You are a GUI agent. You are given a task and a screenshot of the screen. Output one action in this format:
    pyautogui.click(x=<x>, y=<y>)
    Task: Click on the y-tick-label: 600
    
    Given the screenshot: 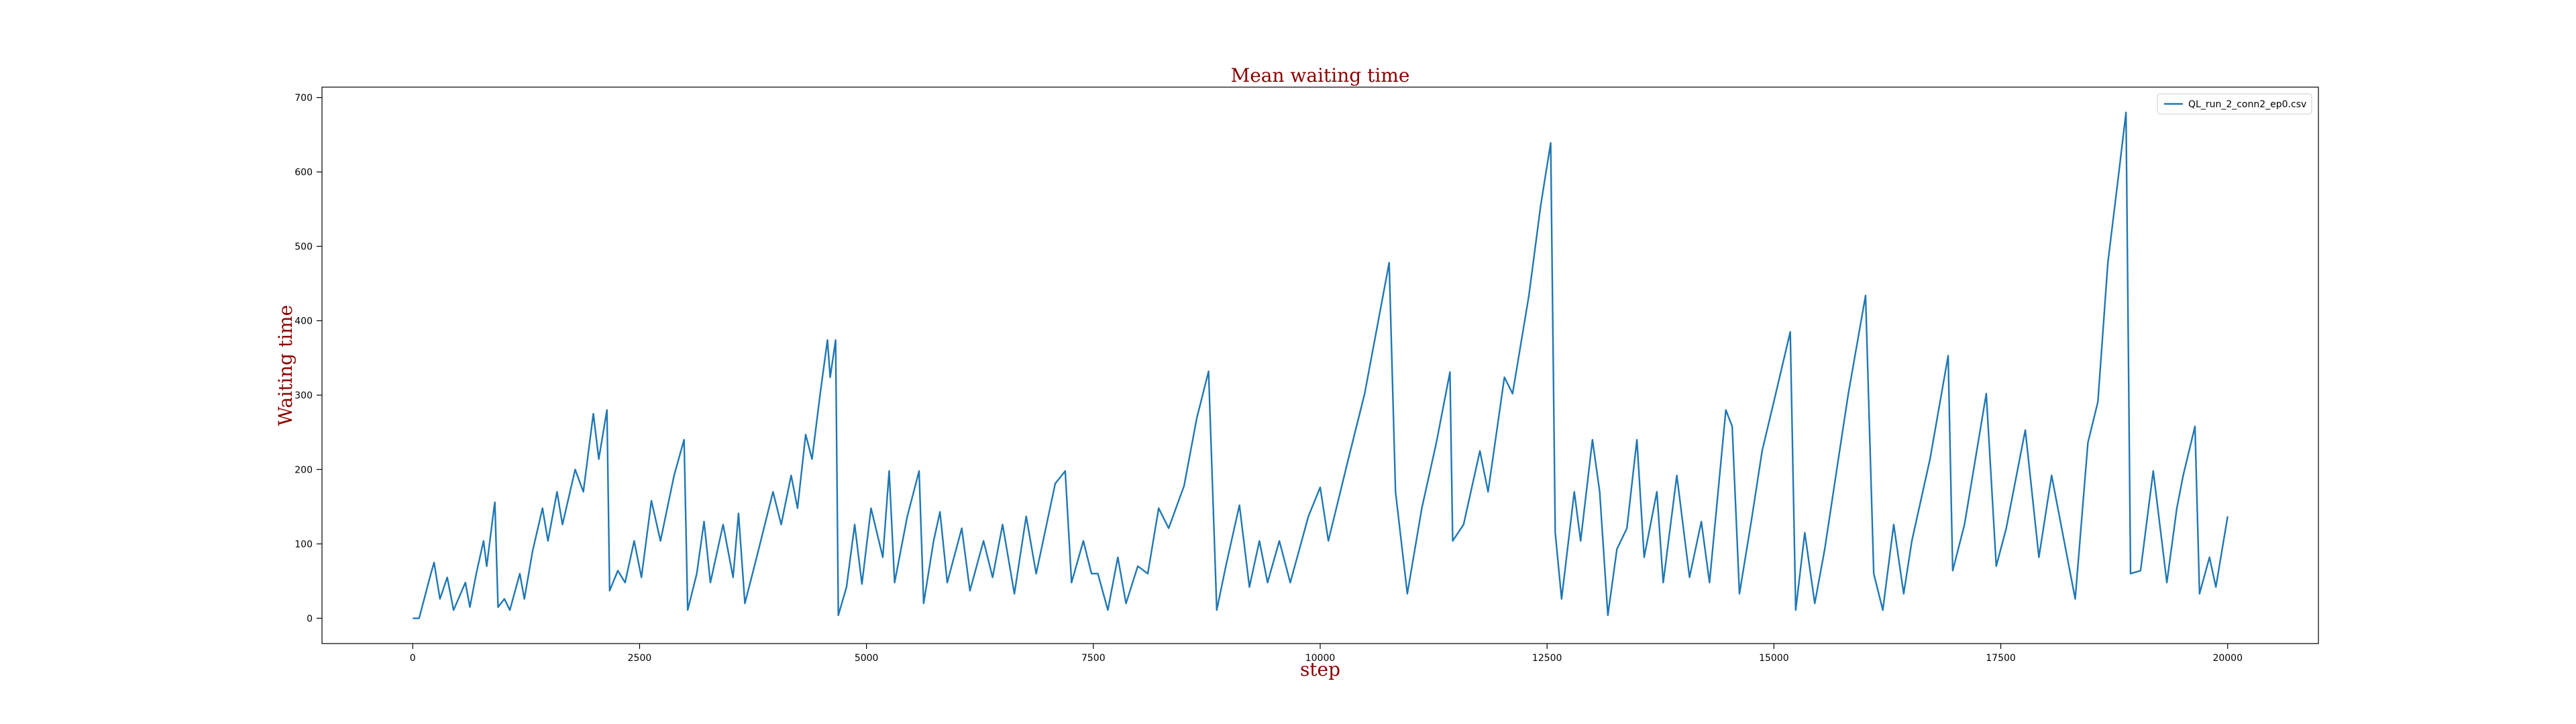 What is the action you would take?
    pyautogui.click(x=303, y=172)
    